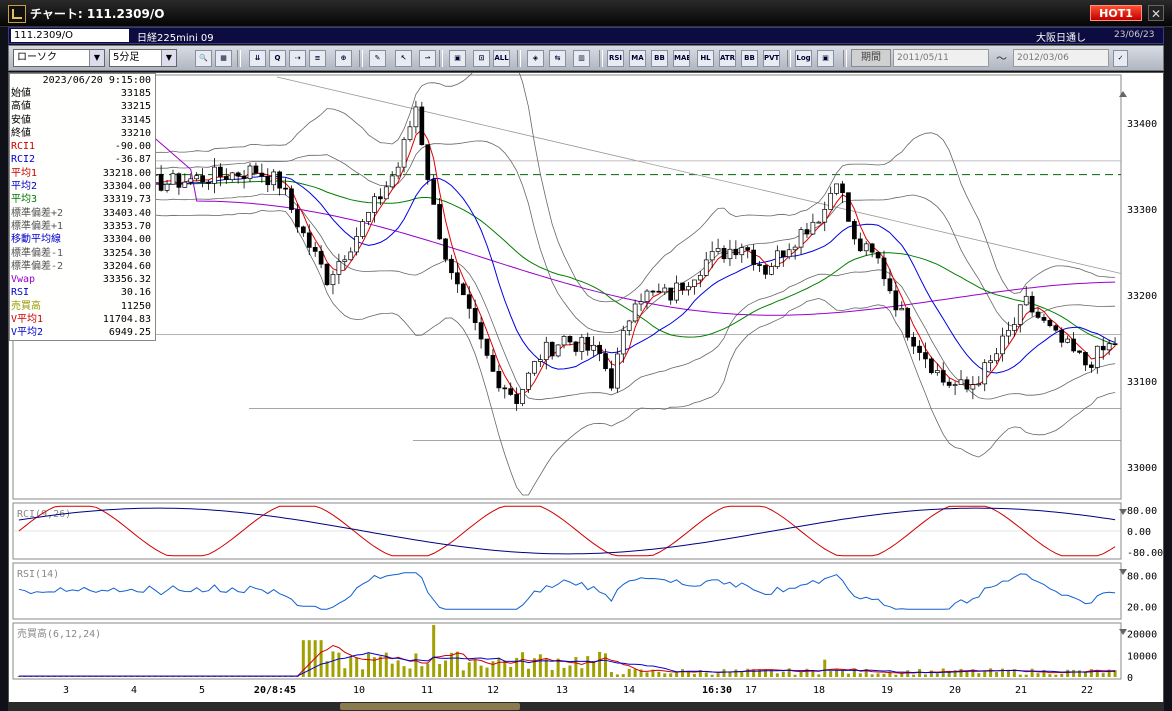 The image size is (1172, 711). I want to click on toolbar-button-9: ⇀, so click(427, 58).